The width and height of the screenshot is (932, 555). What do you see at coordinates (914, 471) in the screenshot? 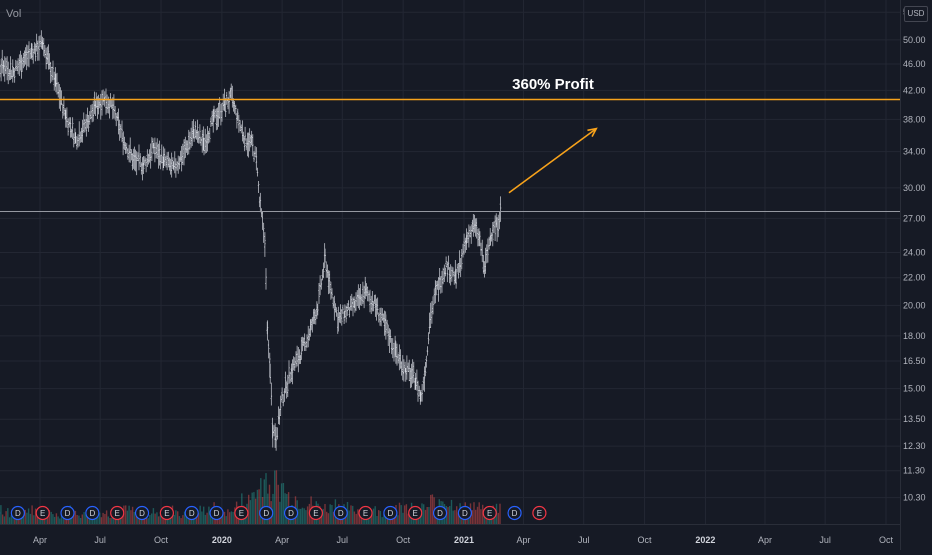
I see `y-tick-label: 11.30` at bounding box center [914, 471].